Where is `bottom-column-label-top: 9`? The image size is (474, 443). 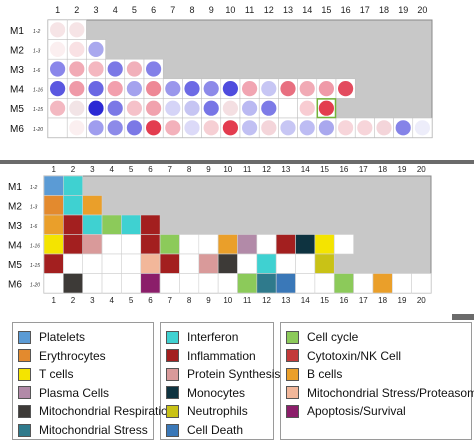 bottom-column-label-top: 9 is located at coordinates (208, 169).